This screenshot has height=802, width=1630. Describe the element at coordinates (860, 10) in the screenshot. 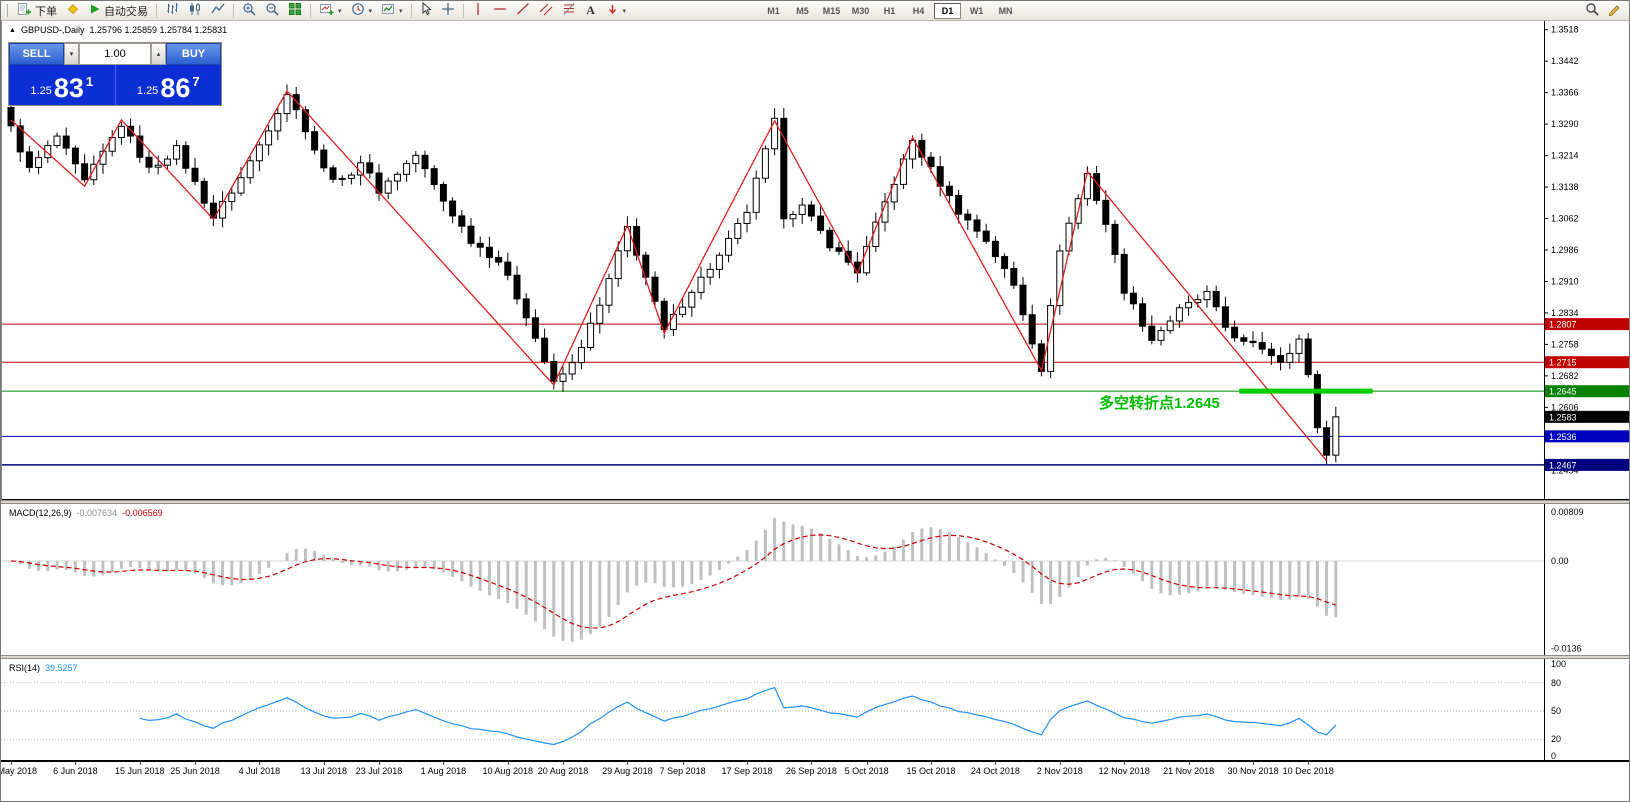

I see `timeframe-m30-button: M30` at that location.